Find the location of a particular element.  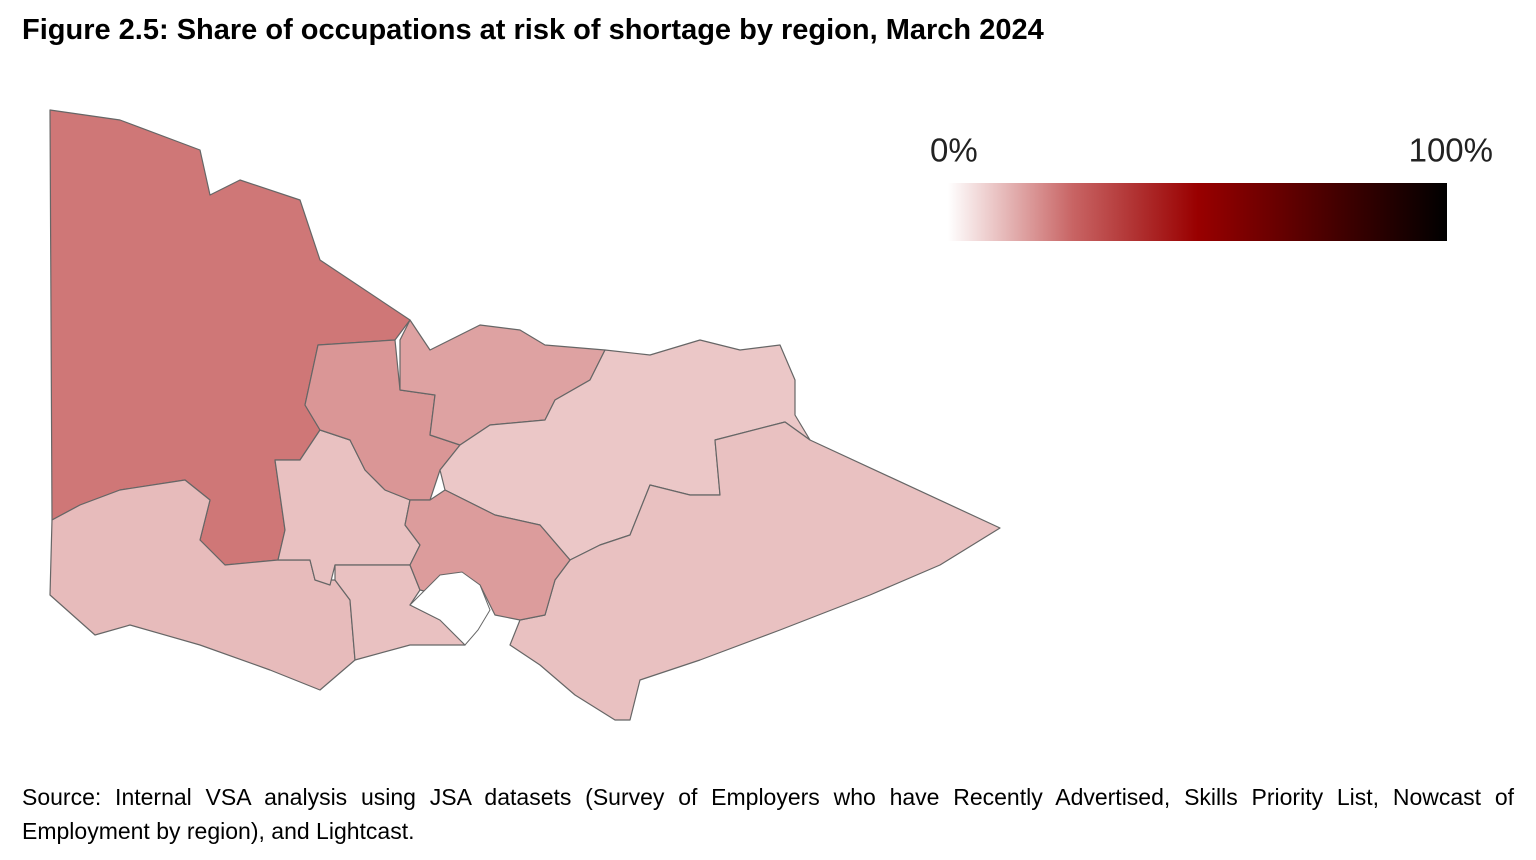

bay is located at coordinates (450, 608).